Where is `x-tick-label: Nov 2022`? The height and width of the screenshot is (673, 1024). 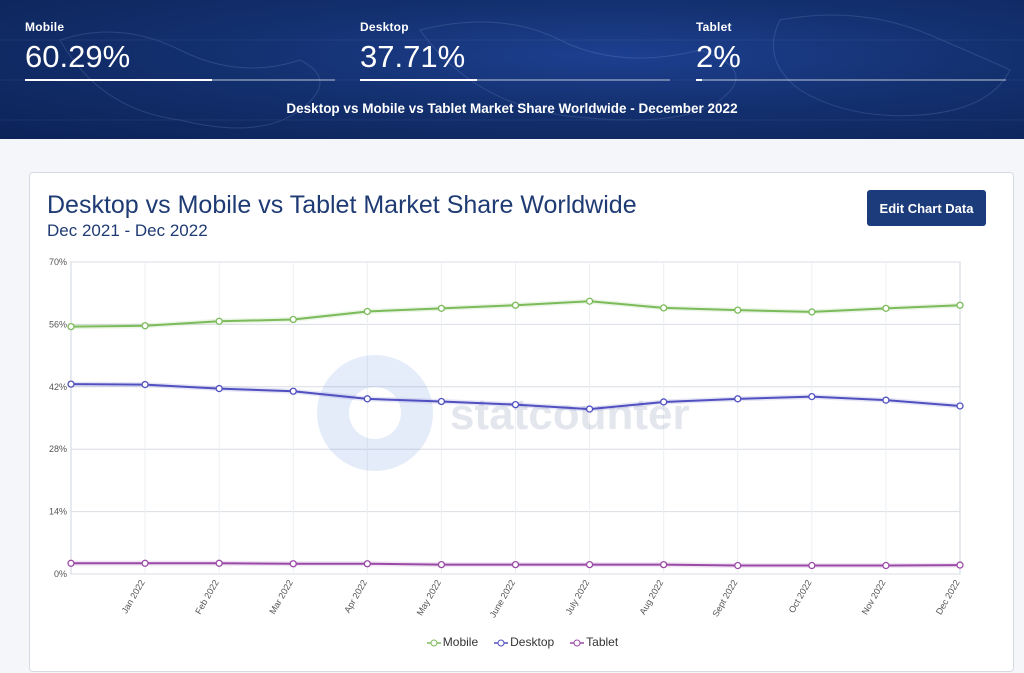
x-tick-label: Nov 2022 is located at coordinates (874, 597).